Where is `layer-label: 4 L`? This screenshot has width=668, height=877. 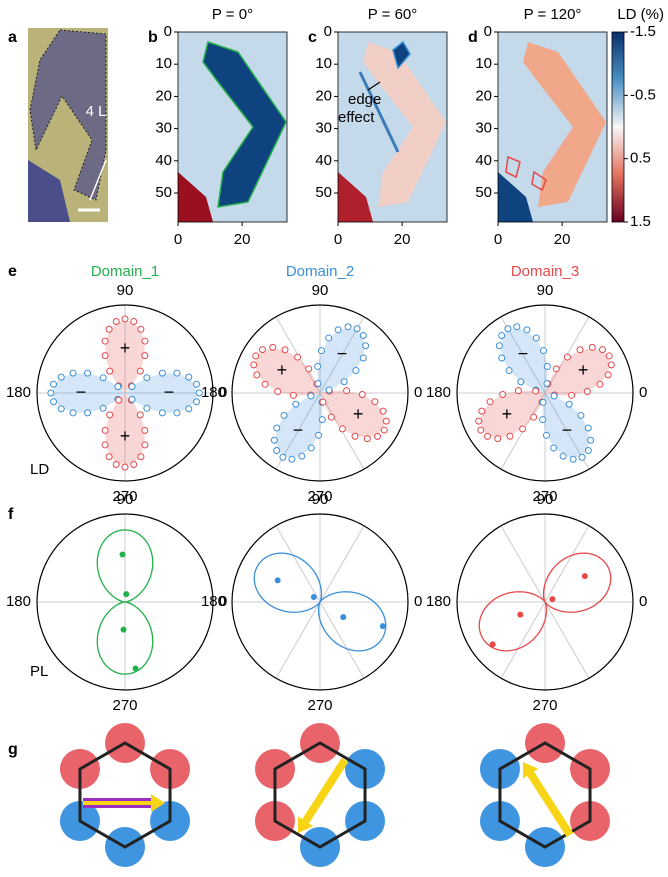 layer-label: 4 L is located at coordinates (96, 111).